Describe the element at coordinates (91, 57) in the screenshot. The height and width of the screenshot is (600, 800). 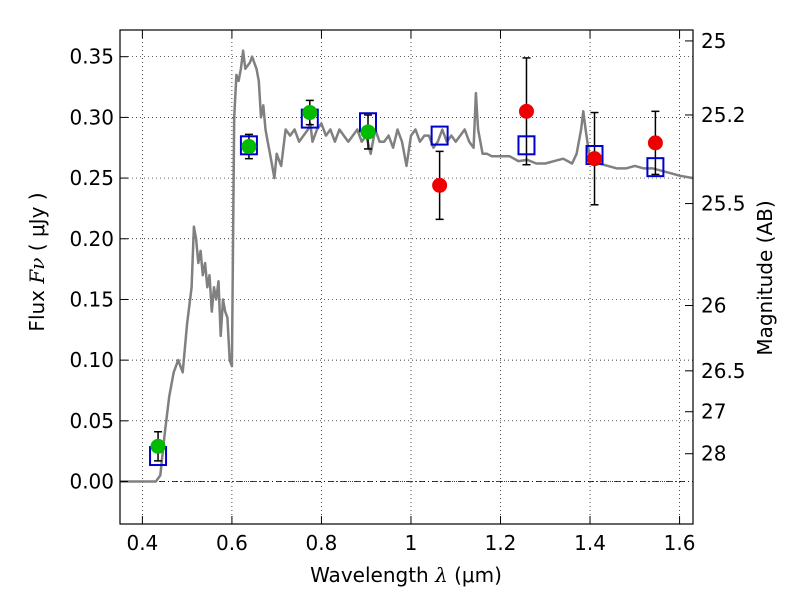
I see `y-tick-label: 0.35` at that location.